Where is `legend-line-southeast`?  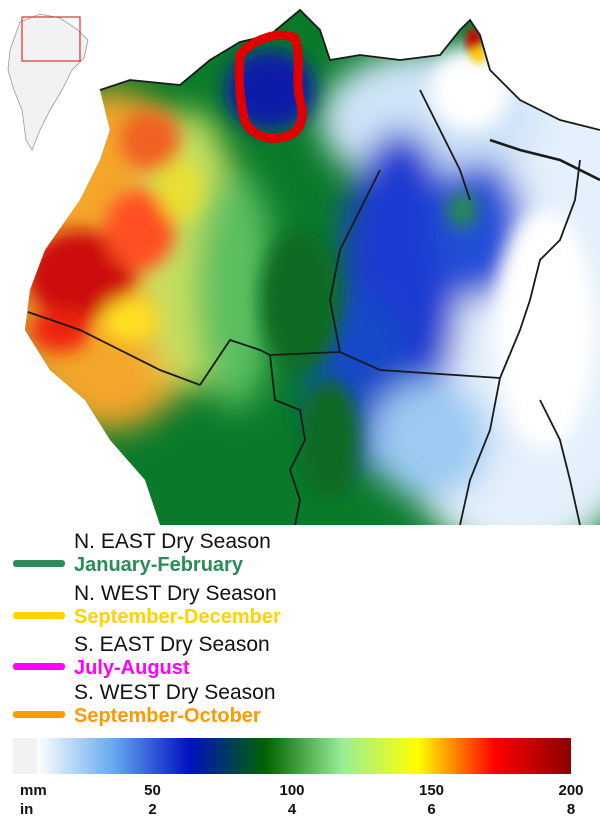 legend-line-southeast is located at coordinates (39, 666).